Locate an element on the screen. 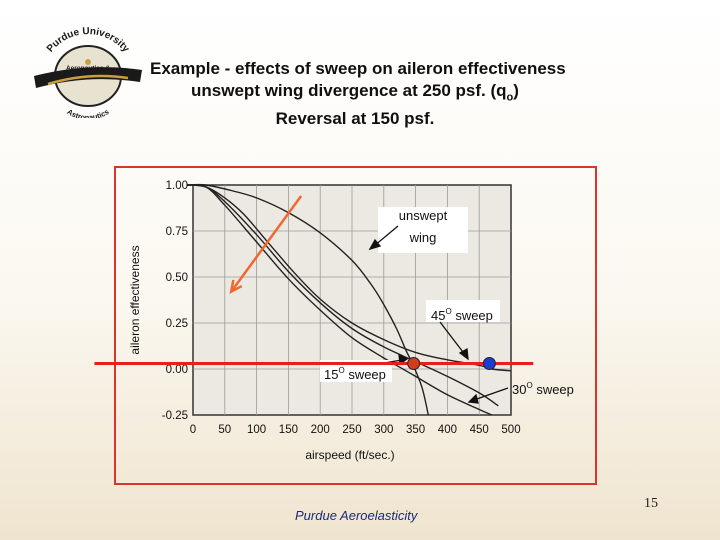  unswept-label-line-2: wing is located at coordinates (423, 237).